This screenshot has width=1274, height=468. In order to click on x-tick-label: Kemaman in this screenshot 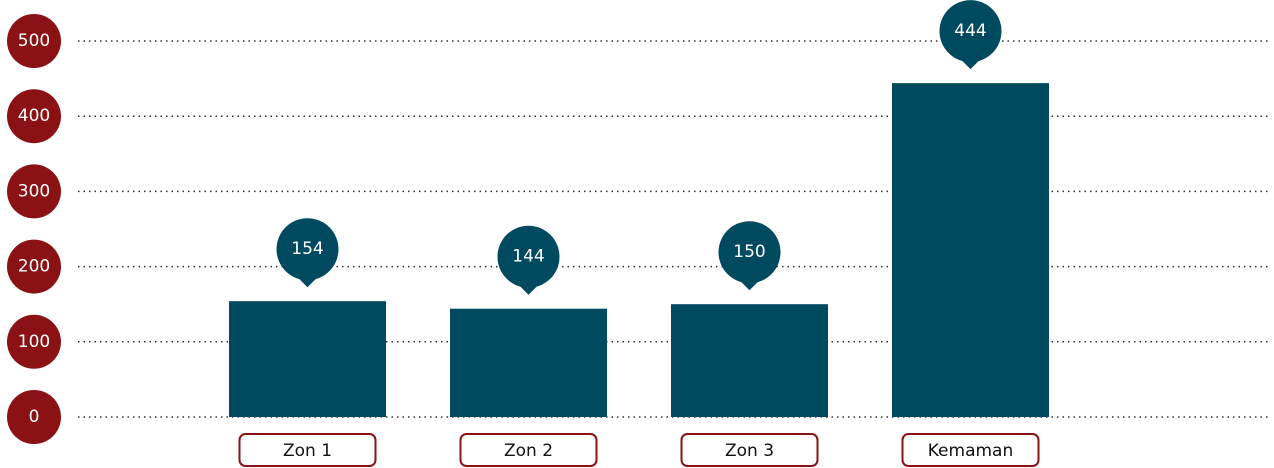, I will do `click(971, 451)`.